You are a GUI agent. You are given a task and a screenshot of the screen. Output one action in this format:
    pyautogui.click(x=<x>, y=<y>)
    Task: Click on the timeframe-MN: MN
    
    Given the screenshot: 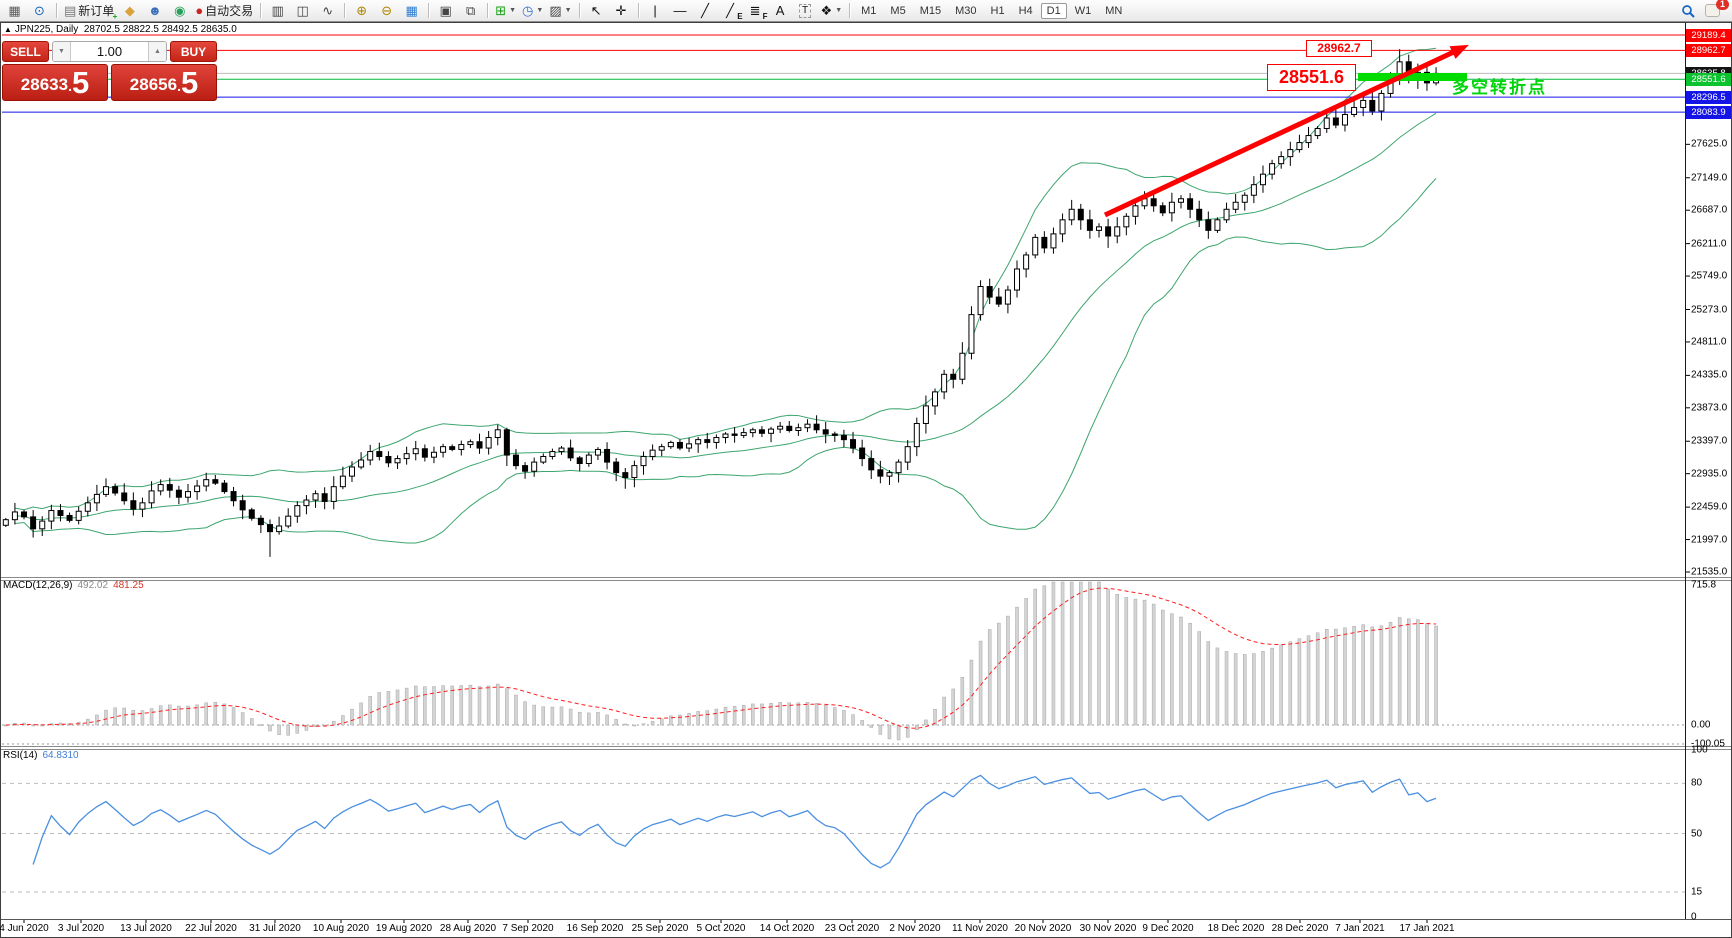 What is the action you would take?
    pyautogui.click(x=1114, y=10)
    